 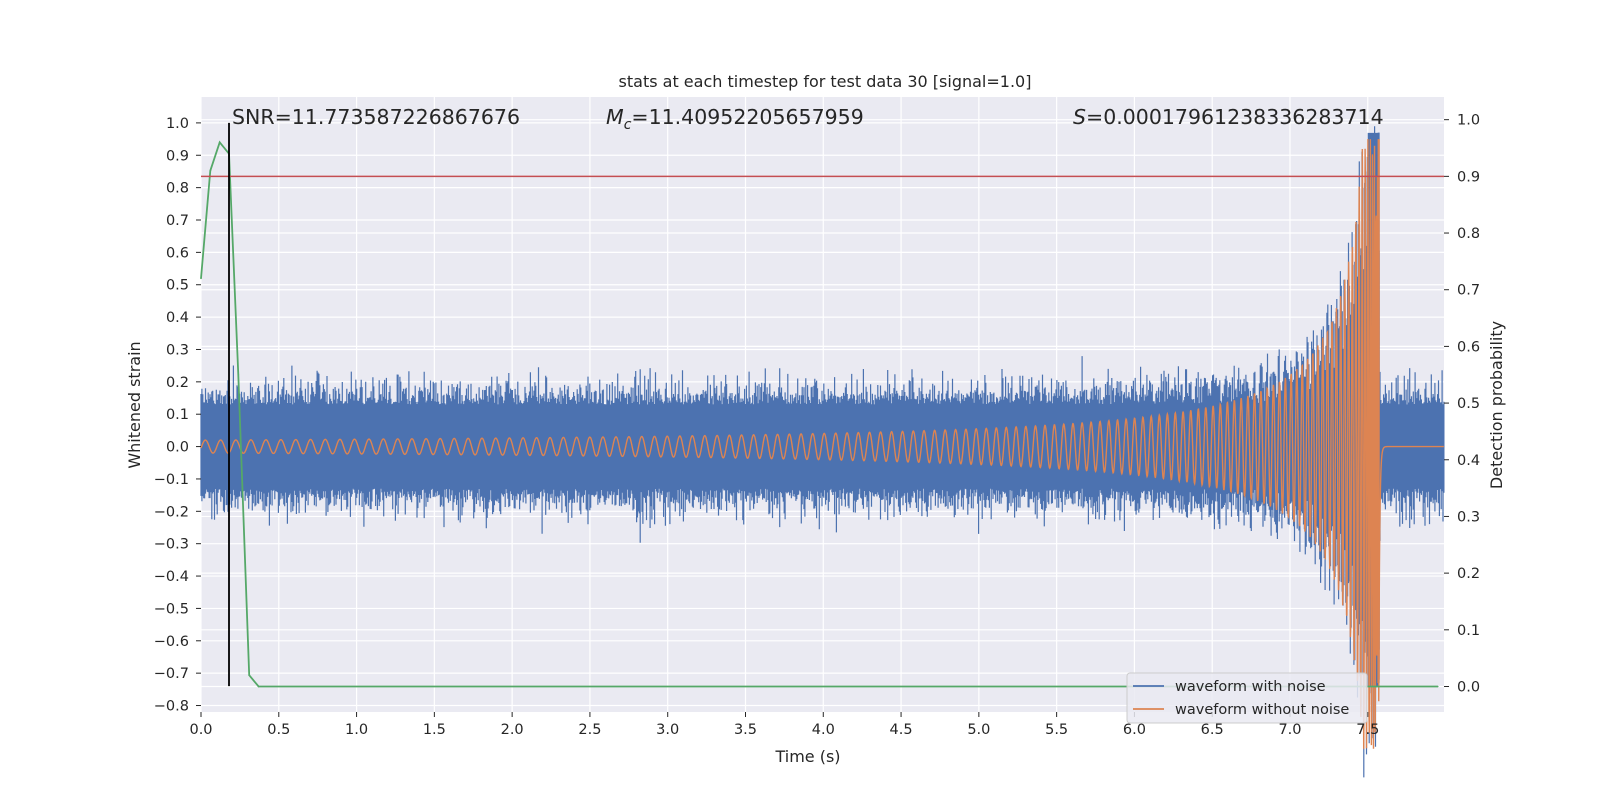 What do you see at coordinates (1235, 117) in the screenshot?
I see `s-value: =0.00017961238336283714` at bounding box center [1235, 117].